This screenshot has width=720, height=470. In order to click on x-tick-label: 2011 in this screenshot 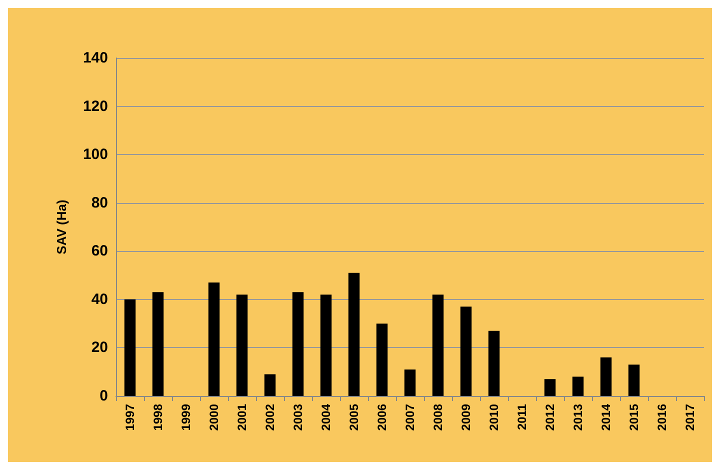, I will do `click(522, 417)`.